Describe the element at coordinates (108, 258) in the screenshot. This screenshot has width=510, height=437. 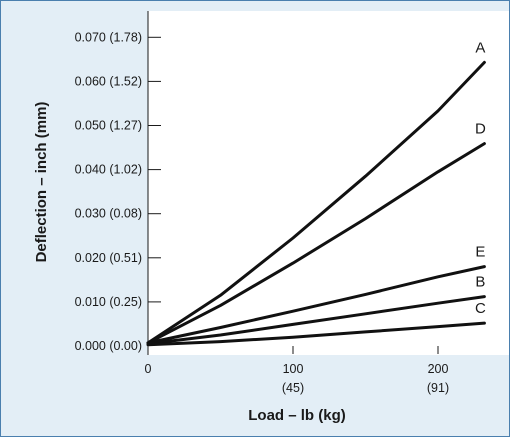
I see `y-tick-label: 0.020 (0.51)` at that location.